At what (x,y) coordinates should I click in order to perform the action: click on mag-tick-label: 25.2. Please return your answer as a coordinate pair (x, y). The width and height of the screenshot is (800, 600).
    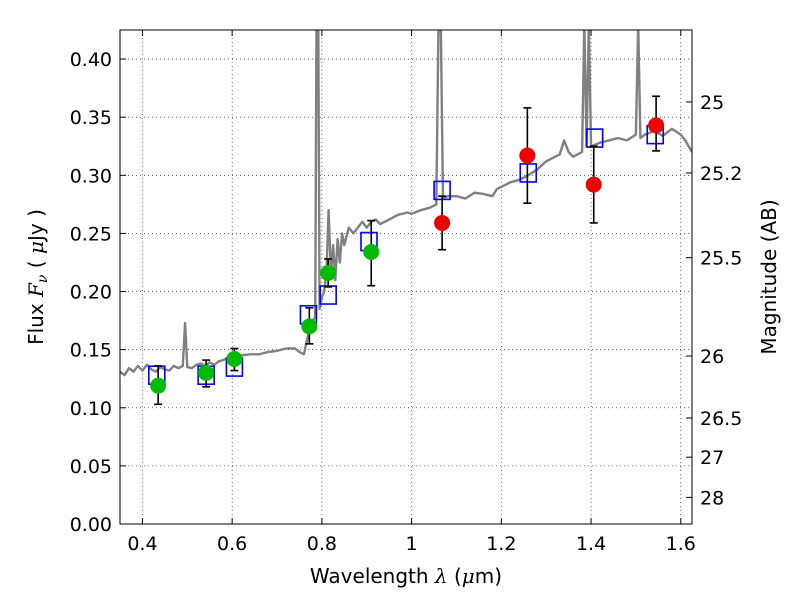
    Looking at the image, I should click on (721, 174).